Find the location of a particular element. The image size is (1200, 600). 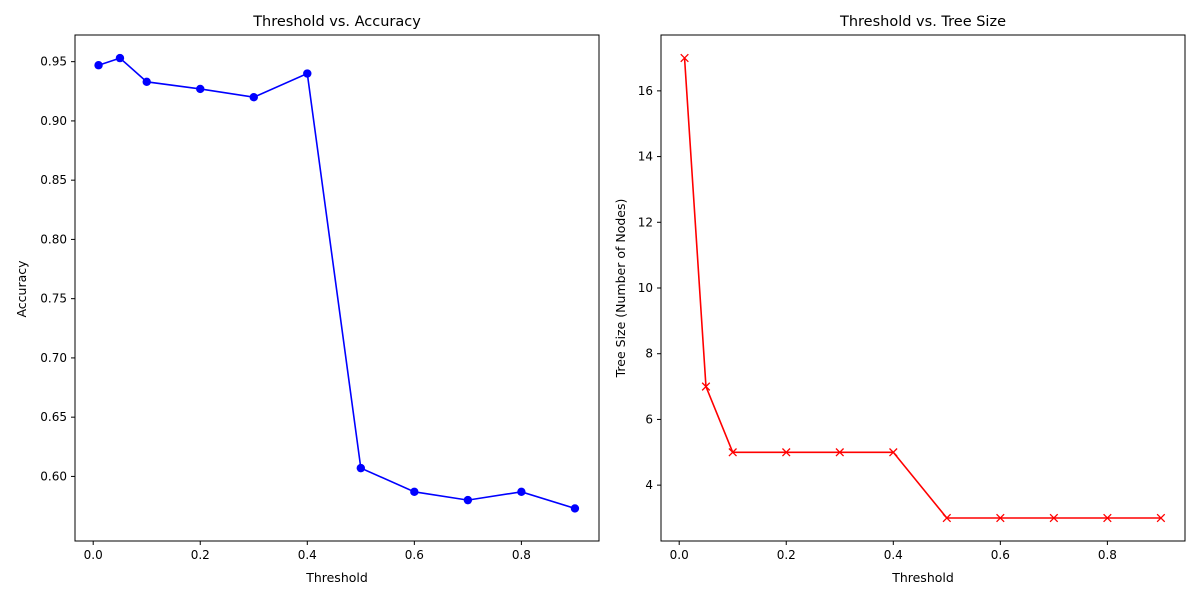

chart-title: Threshold vs. Accuracy is located at coordinates (336, 22).